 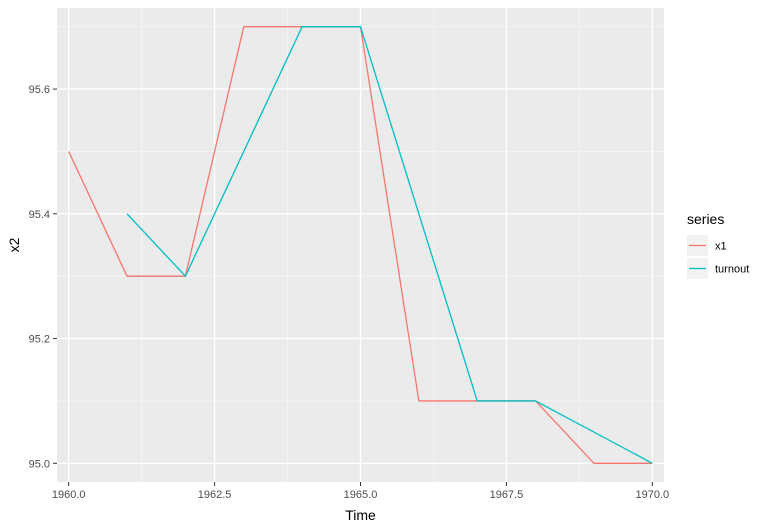 I want to click on x-axis-title: Time, so click(x=360, y=515).